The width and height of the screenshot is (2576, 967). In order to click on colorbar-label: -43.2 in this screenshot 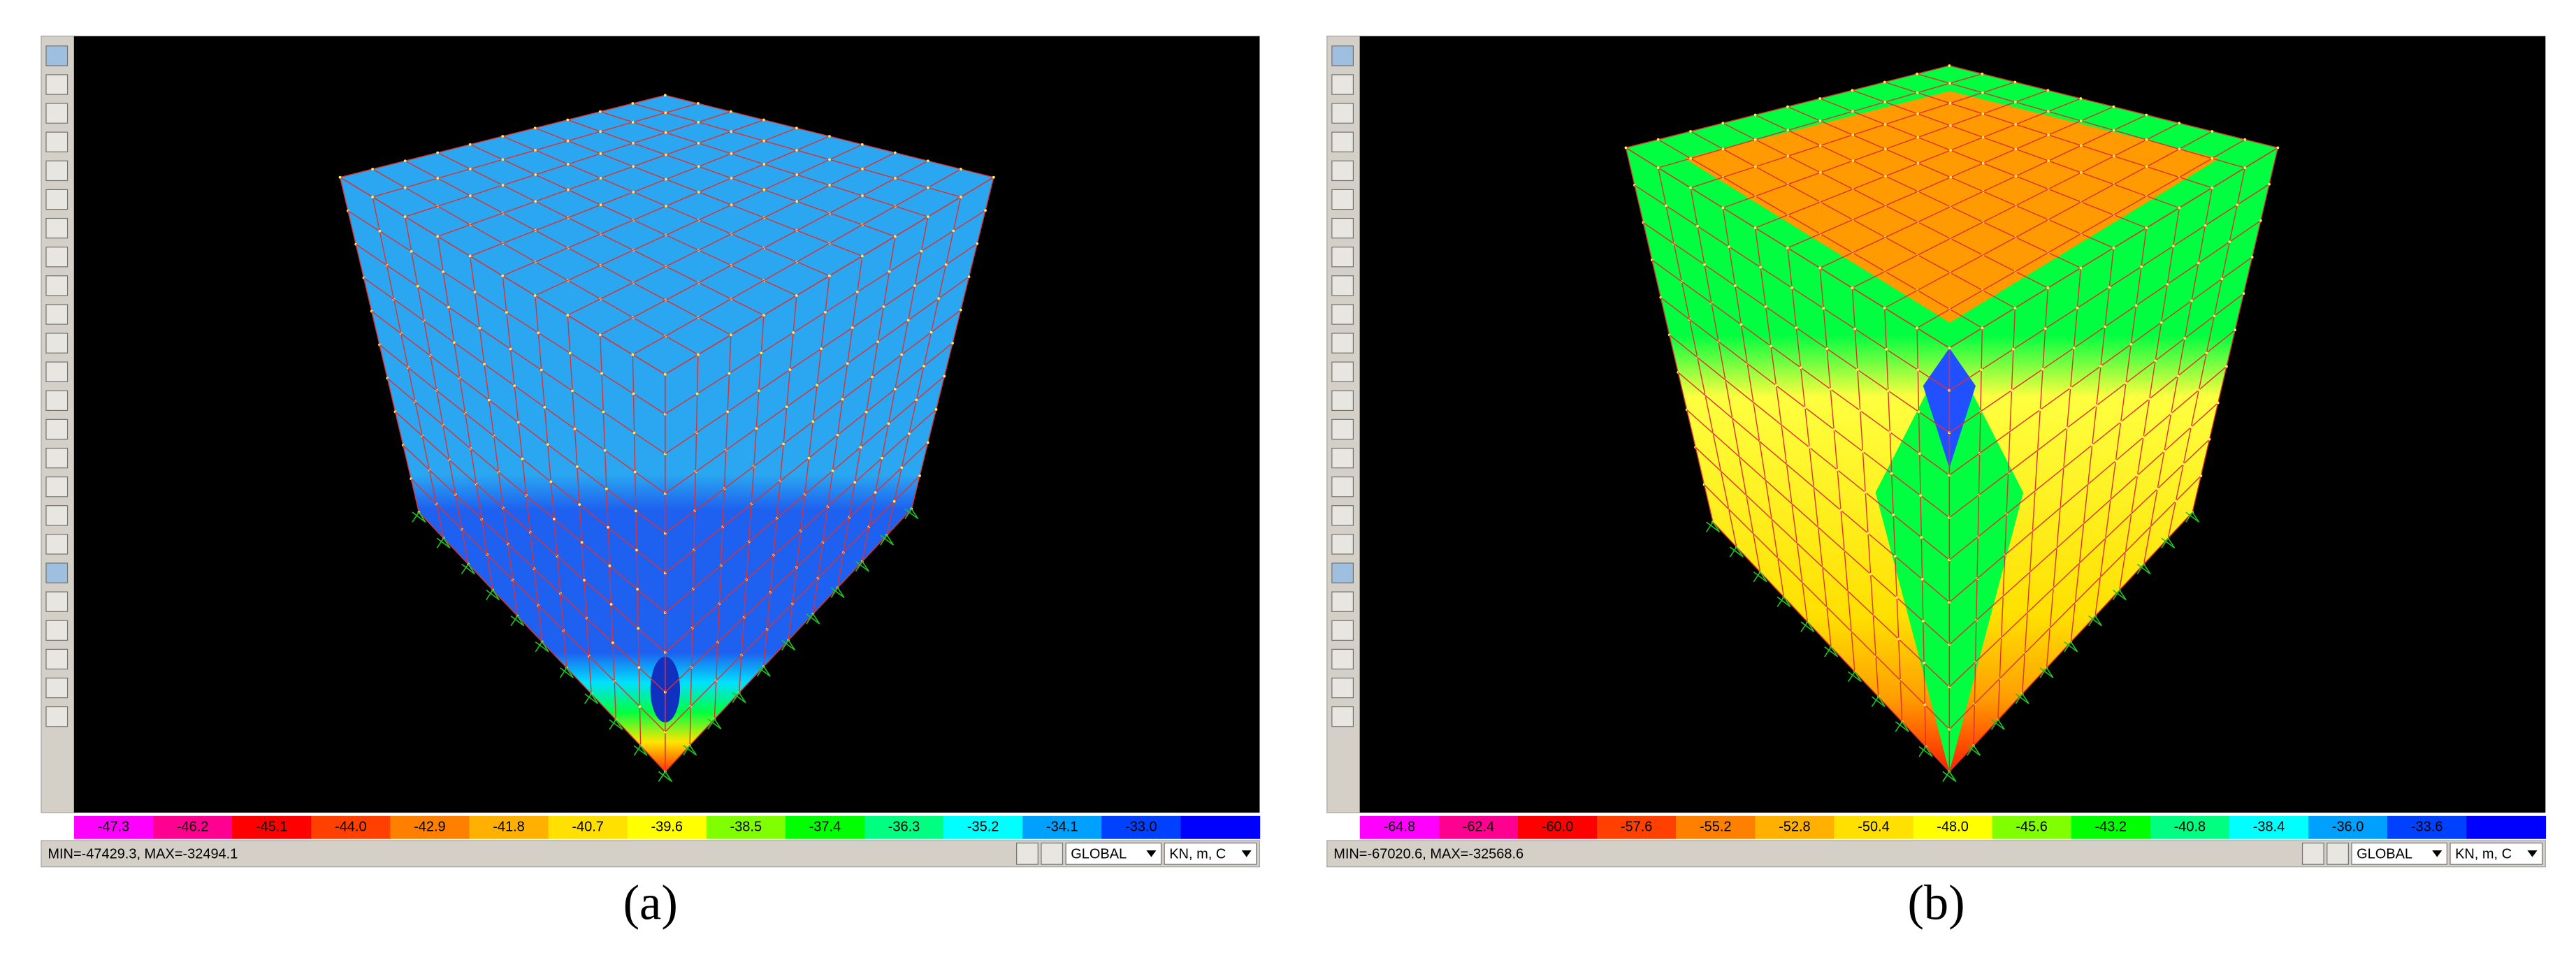, I will do `click(2111, 827)`.